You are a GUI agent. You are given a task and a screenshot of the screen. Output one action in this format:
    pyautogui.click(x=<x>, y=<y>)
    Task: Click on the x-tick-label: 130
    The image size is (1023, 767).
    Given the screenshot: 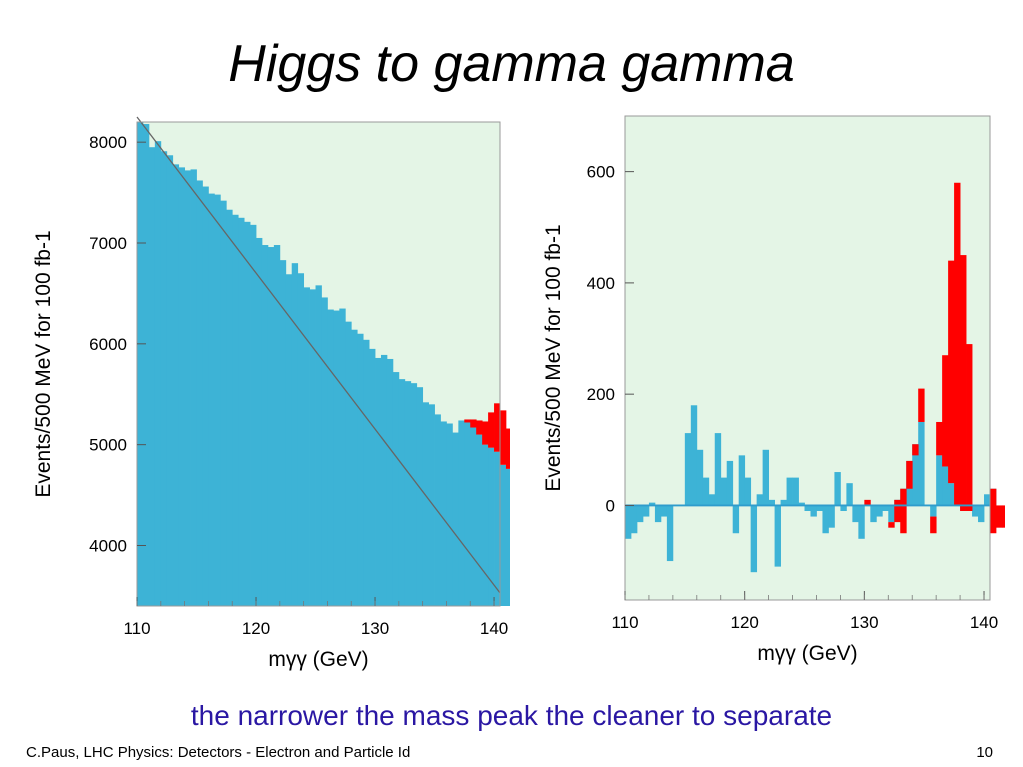 What is the action you would take?
    pyautogui.click(x=864, y=622)
    